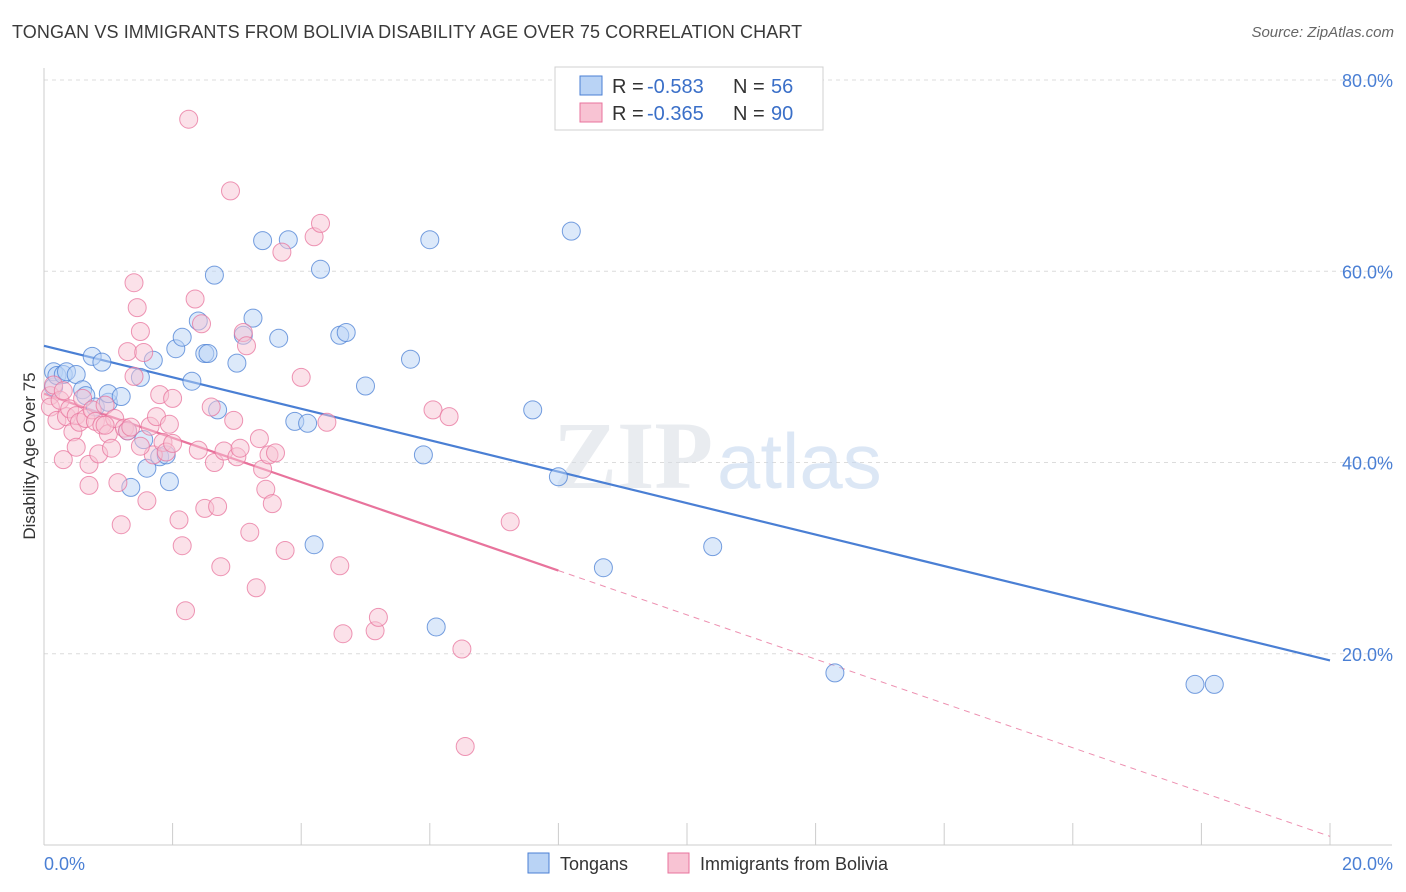  What do you see at coordinates (782, 87) in the screenshot?
I see `legend-n-value-1: 56` at bounding box center [782, 87].